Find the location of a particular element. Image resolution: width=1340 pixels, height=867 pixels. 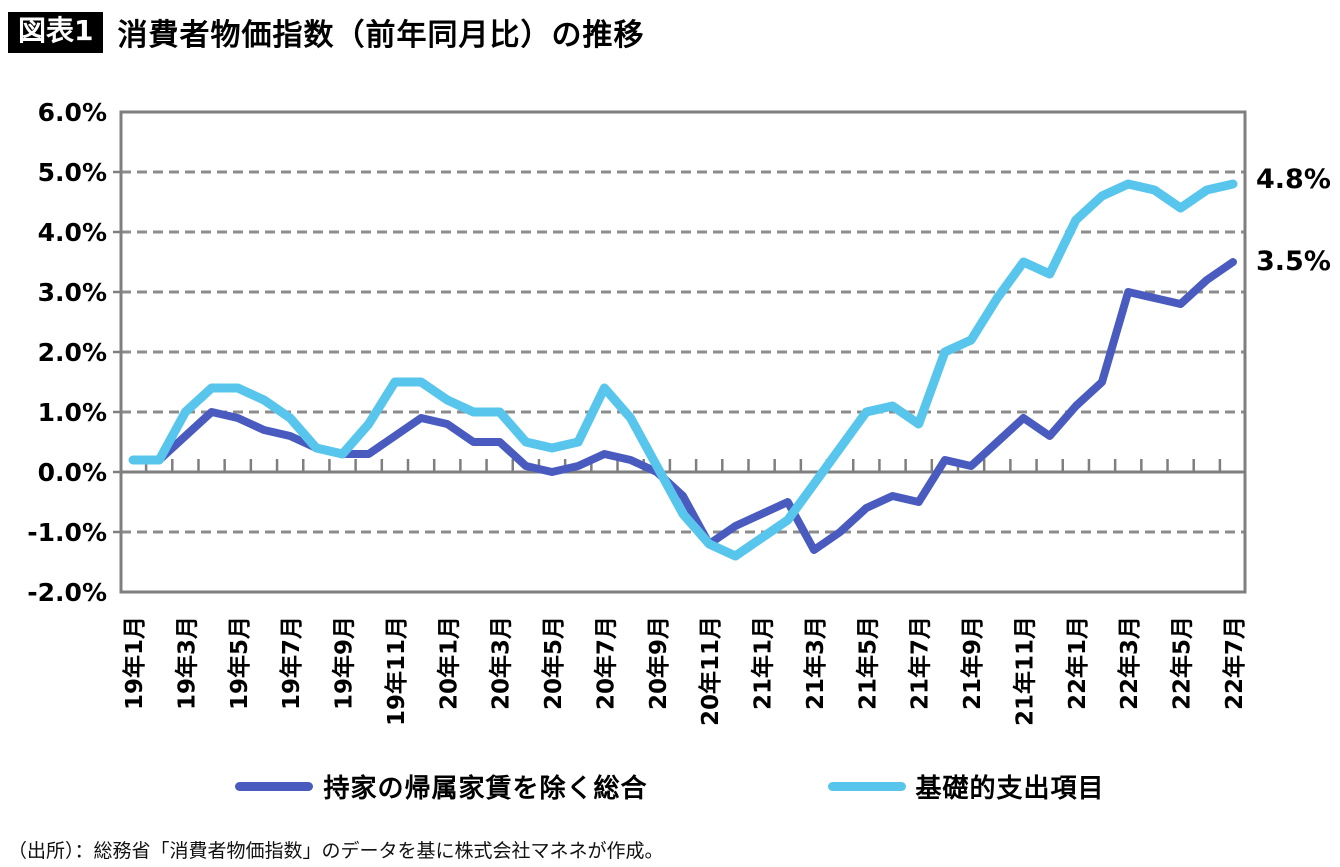

legend-label: 持家の帰属家賃を除く総合 is located at coordinates (485, 789).